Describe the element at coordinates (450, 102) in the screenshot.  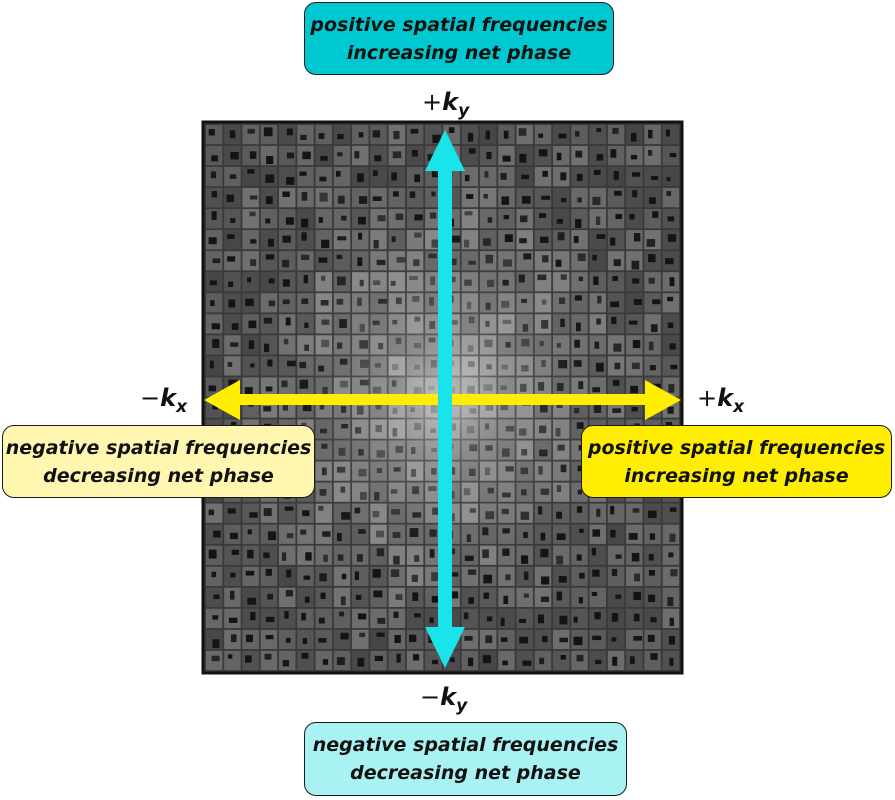
I see `ky-positive-symbol: k` at that location.